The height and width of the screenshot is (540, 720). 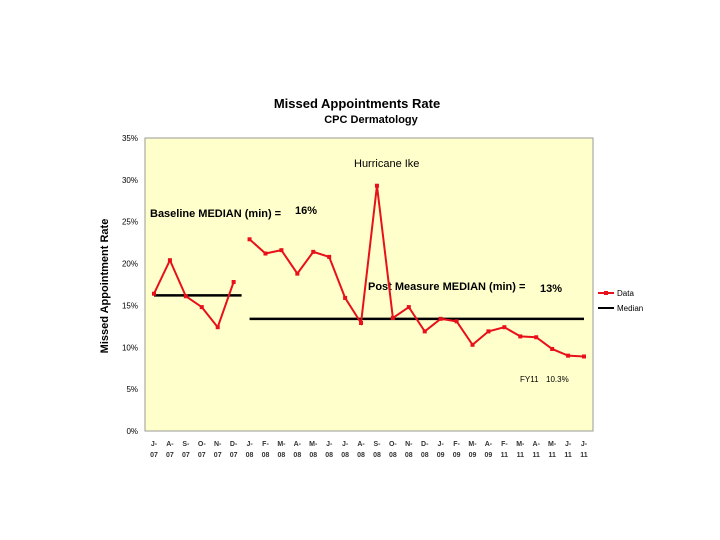 I want to click on y-tick-label: 0%, so click(x=132, y=431).